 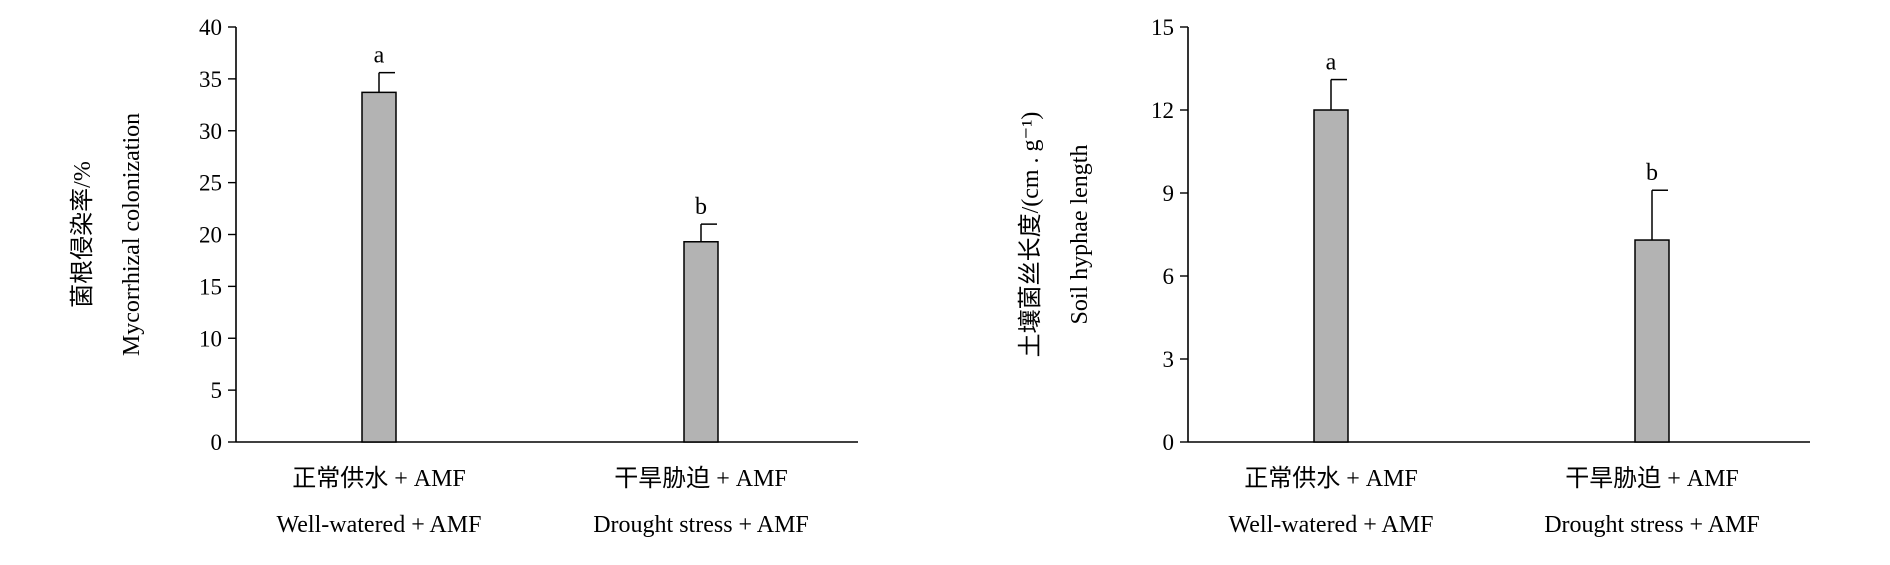 I want to click on y-tick-label: 25, so click(x=210, y=183).